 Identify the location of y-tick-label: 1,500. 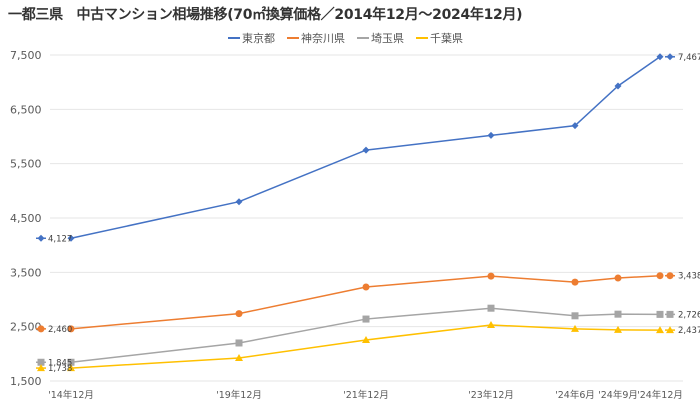
(26, 381).